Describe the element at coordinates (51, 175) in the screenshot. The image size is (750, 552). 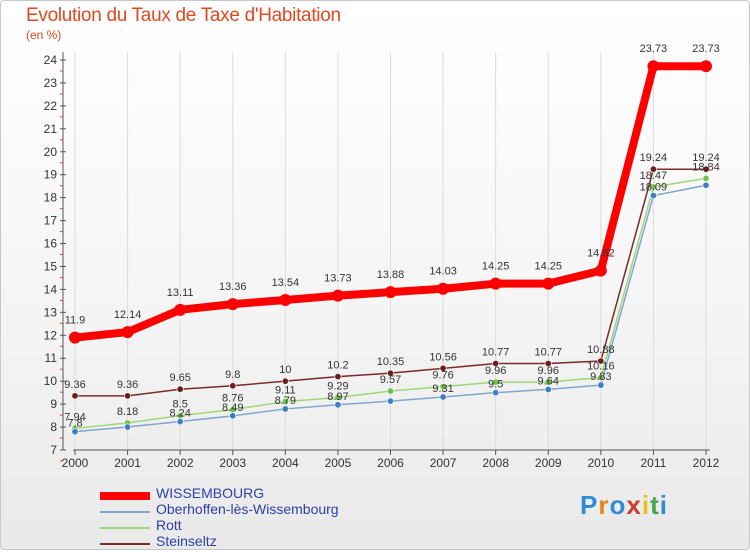
I see `y-tick-label: 19` at that location.